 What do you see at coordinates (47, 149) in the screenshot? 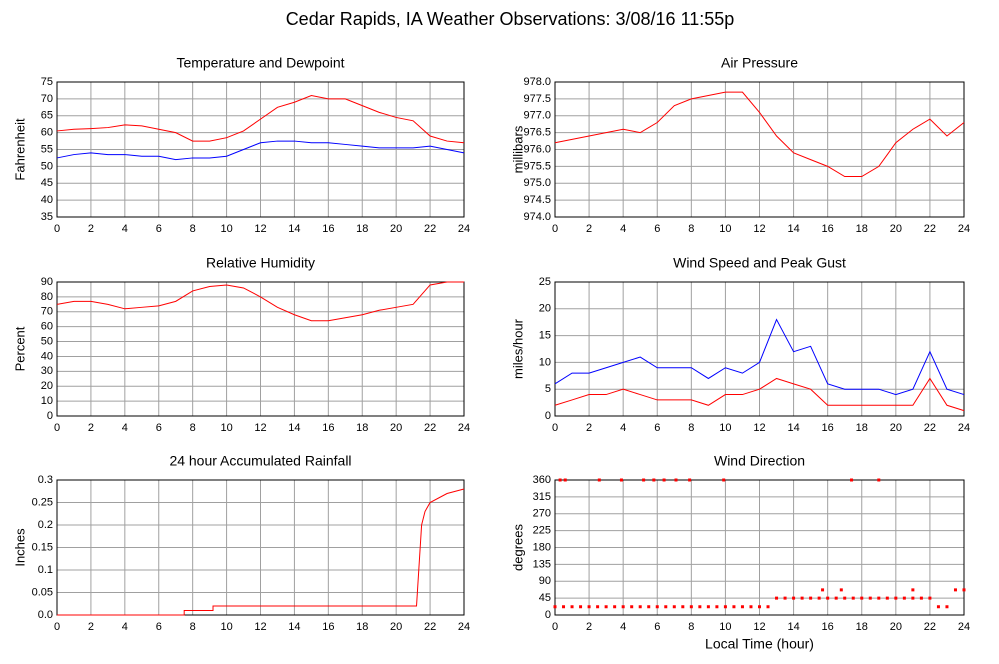
I see `y-tick-label: 55` at bounding box center [47, 149].